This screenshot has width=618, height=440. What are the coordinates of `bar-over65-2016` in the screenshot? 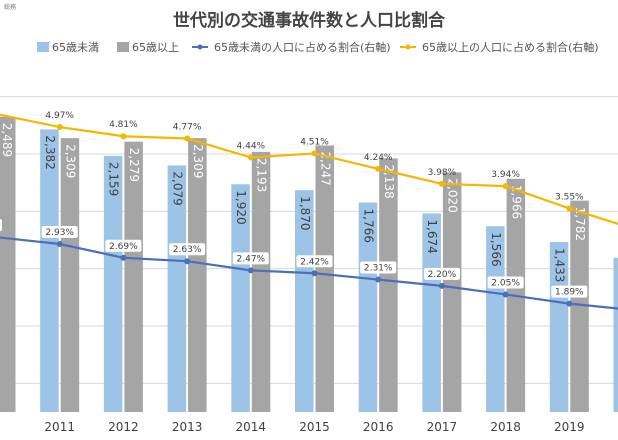 It's located at (388, 285).